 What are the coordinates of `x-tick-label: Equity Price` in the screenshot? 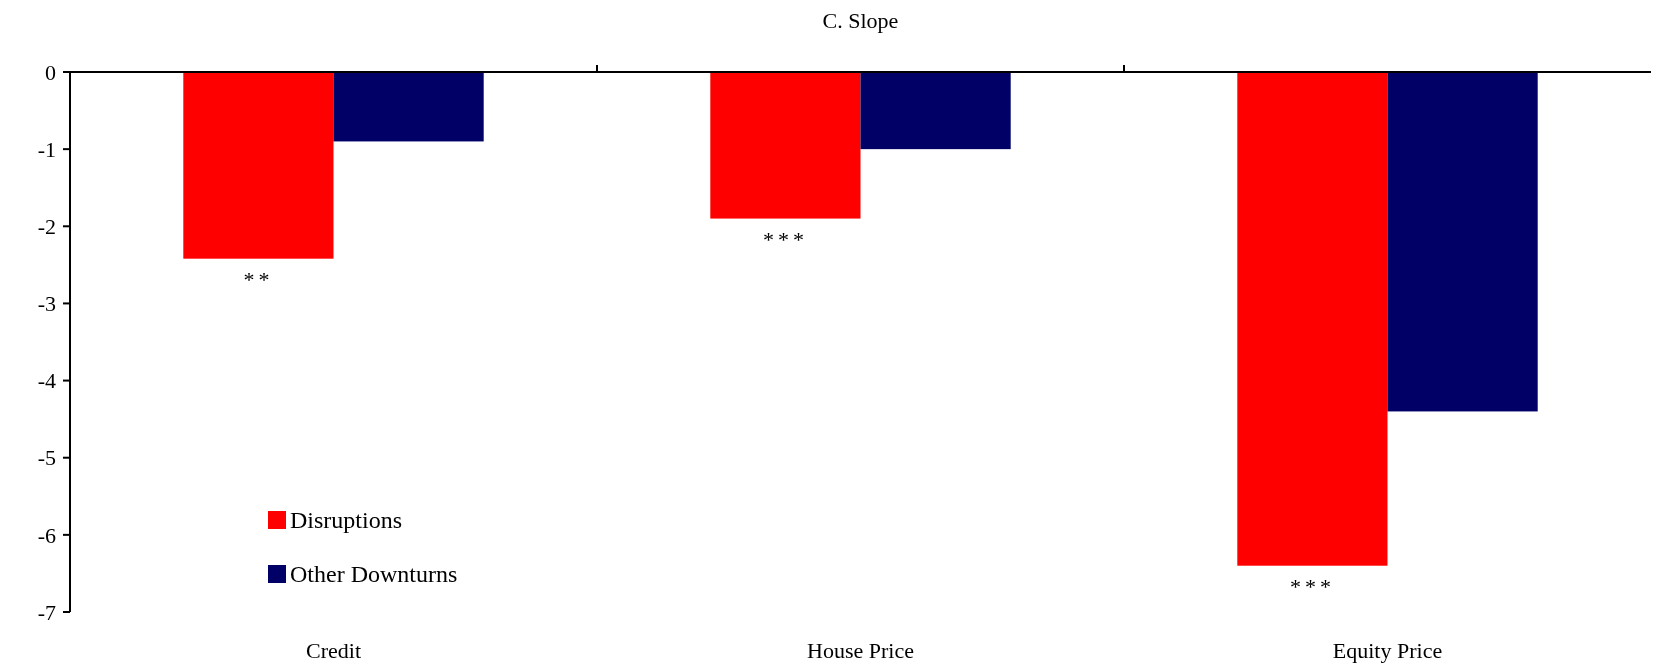 It's located at (1387, 650).